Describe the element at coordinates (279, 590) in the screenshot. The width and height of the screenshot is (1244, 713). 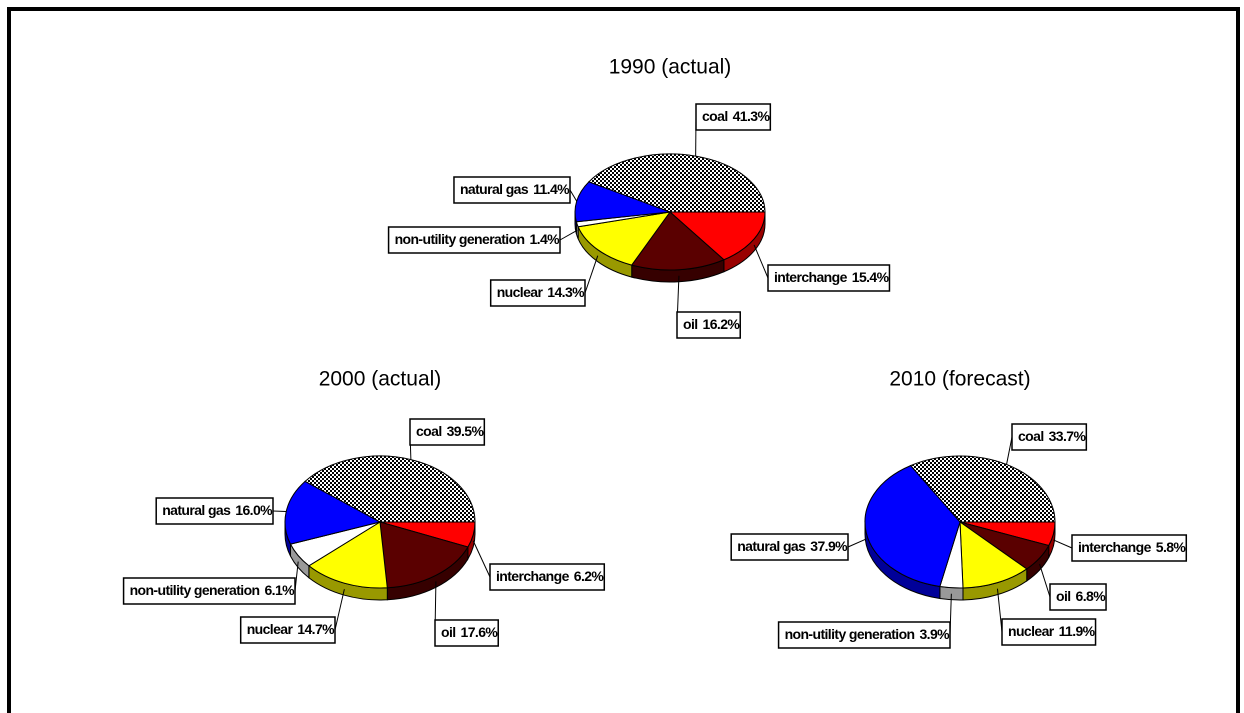
I see `value-label: 6.1%` at that location.